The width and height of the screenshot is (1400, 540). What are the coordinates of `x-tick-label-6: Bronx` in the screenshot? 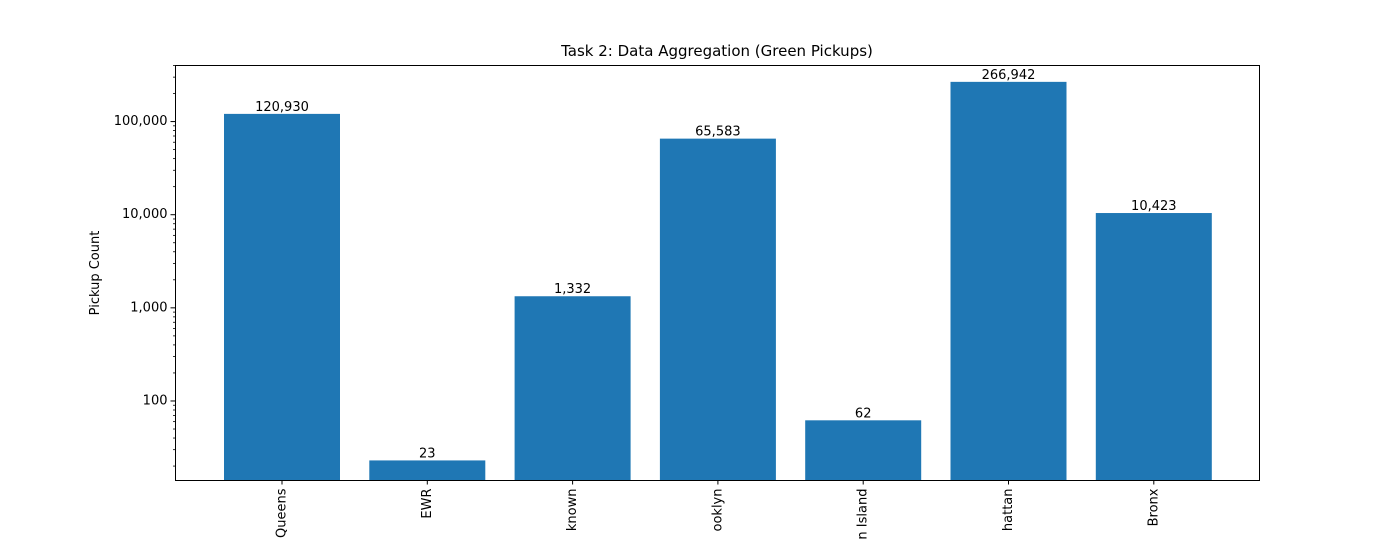 It's located at (1153, 507).